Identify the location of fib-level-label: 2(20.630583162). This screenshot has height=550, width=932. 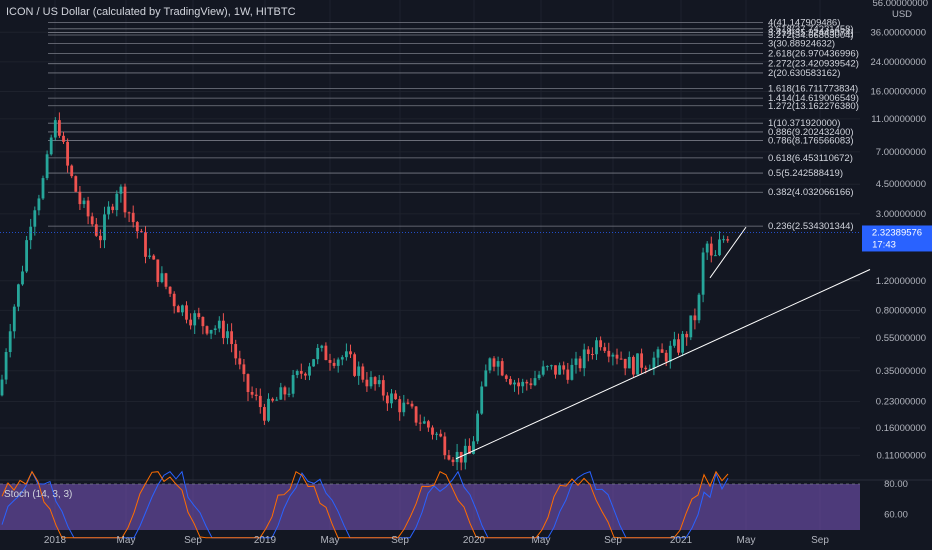
(804, 73).